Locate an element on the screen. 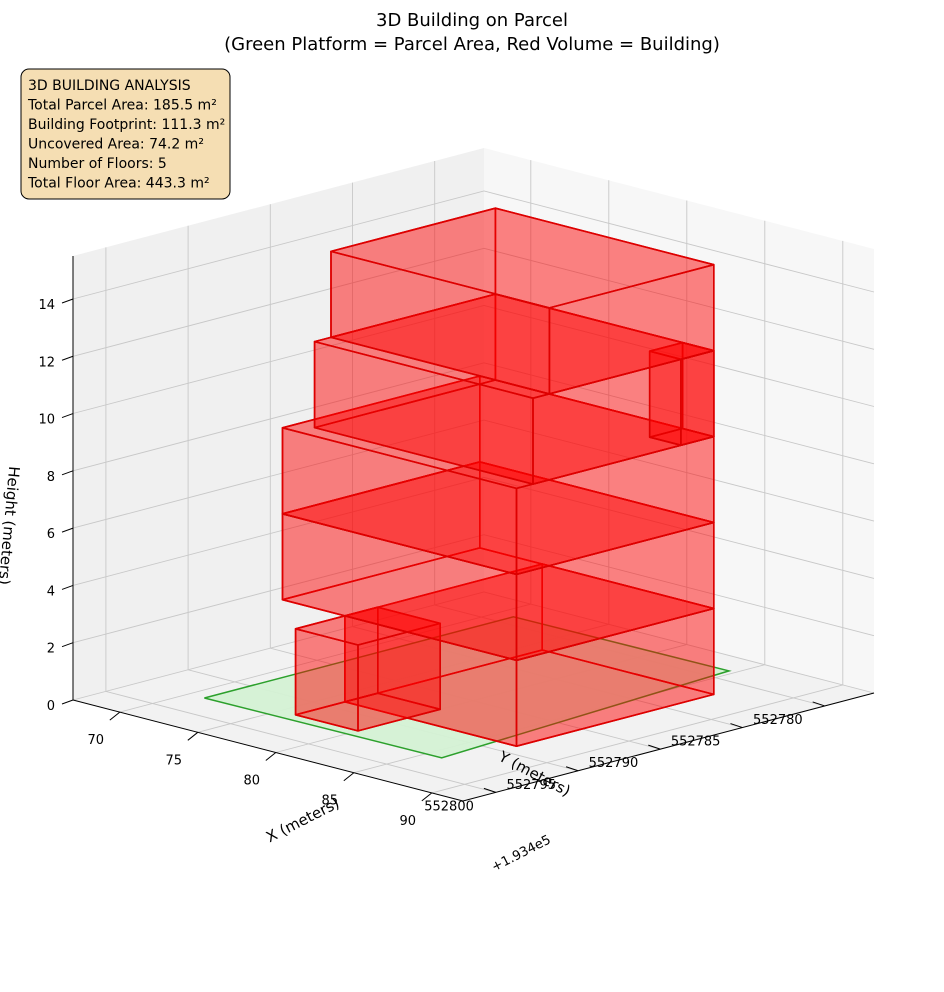  info-box-line: Number of Floors: 5 is located at coordinates (97, 164).